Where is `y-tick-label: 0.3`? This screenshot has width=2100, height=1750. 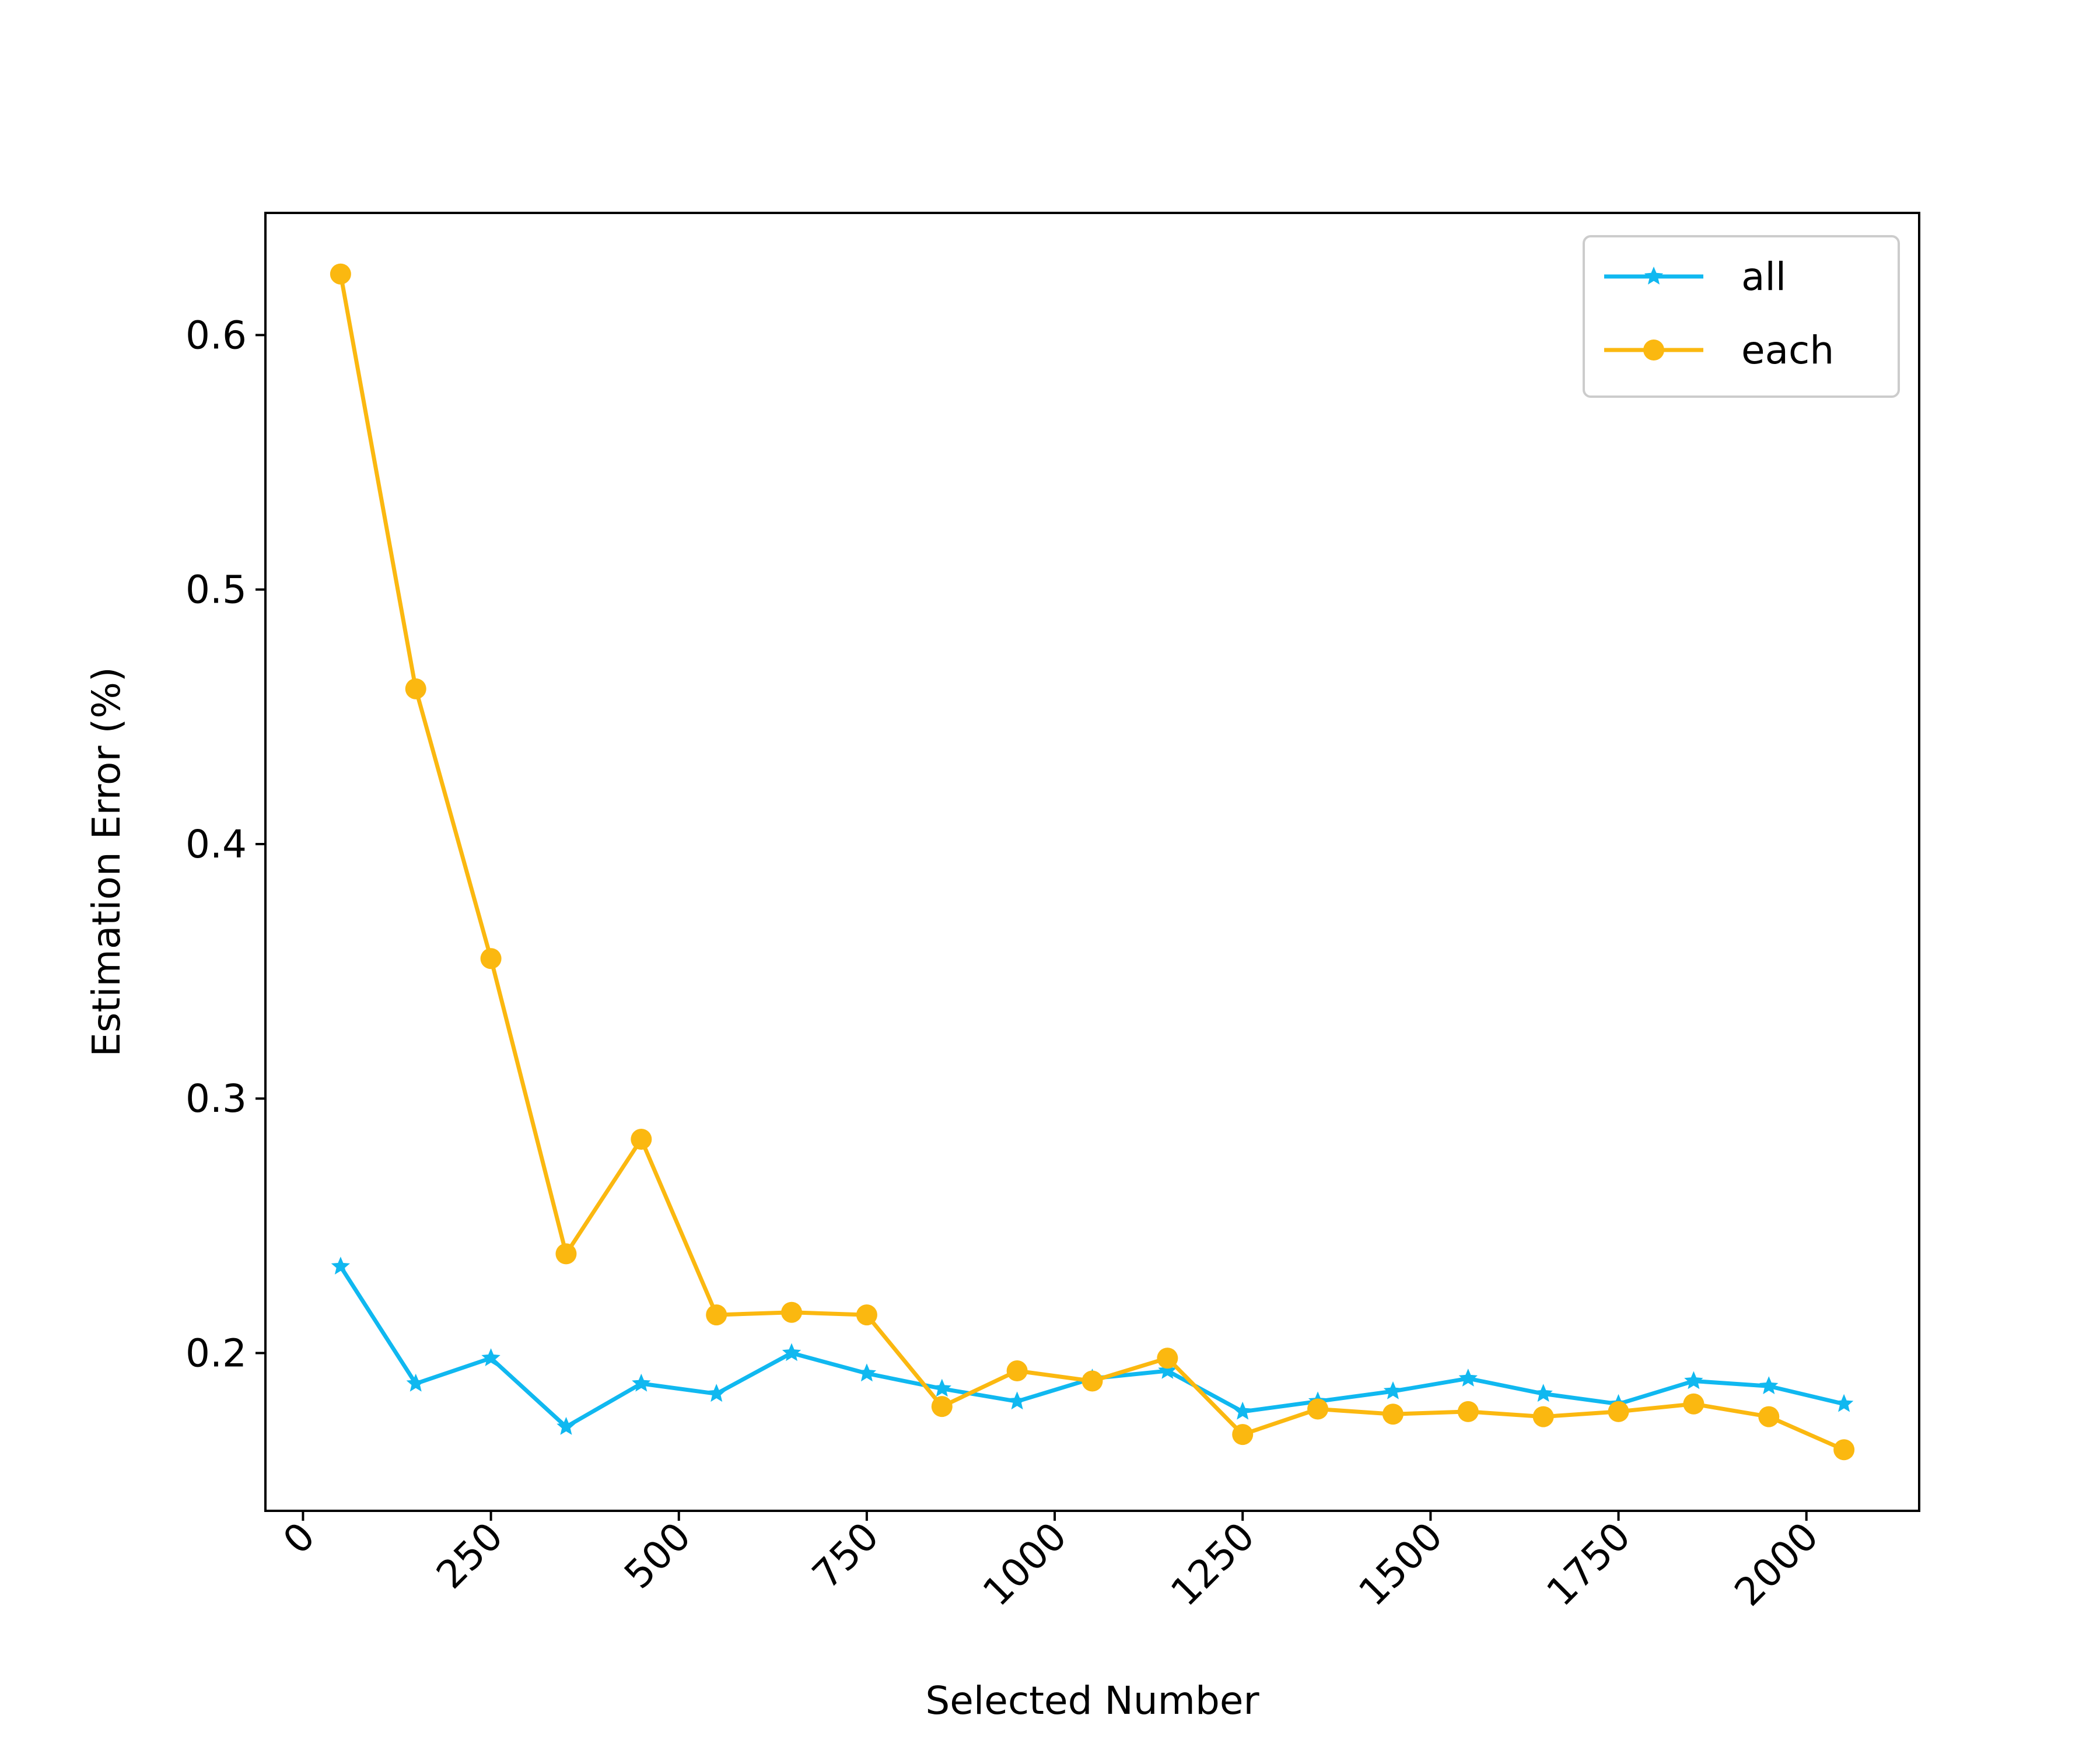
y-tick-label: 0.3 is located at coordinates (216, 1098).